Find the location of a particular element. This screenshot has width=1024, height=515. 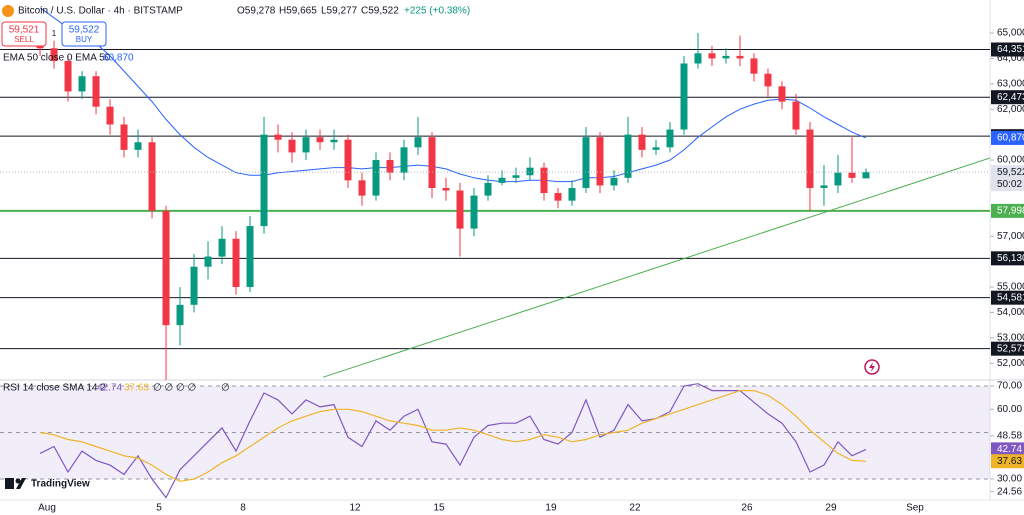

rsi-legend: RSI 14 close SMA 14 2 is located at coordinates (54, 388).